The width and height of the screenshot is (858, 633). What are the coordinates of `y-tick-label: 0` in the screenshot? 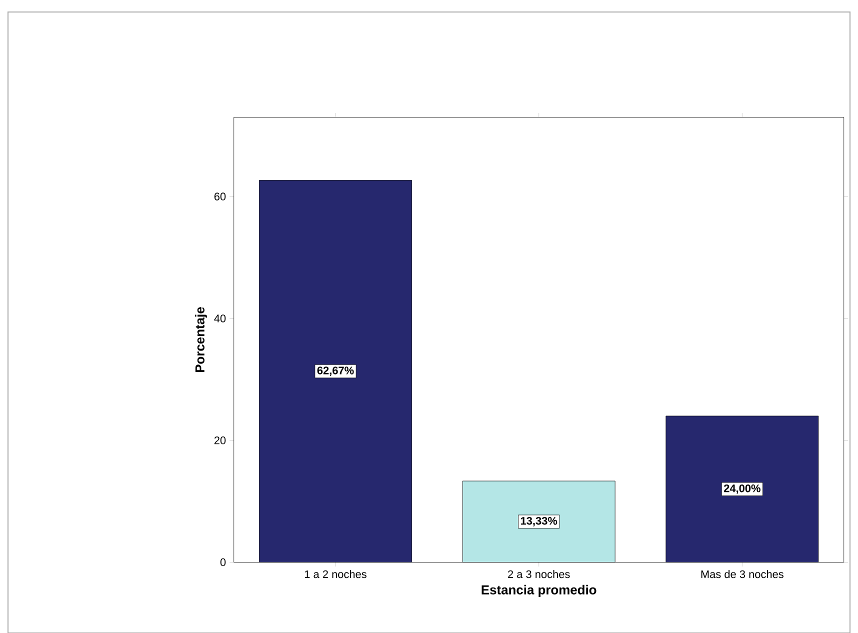 It's located at (223, 562).